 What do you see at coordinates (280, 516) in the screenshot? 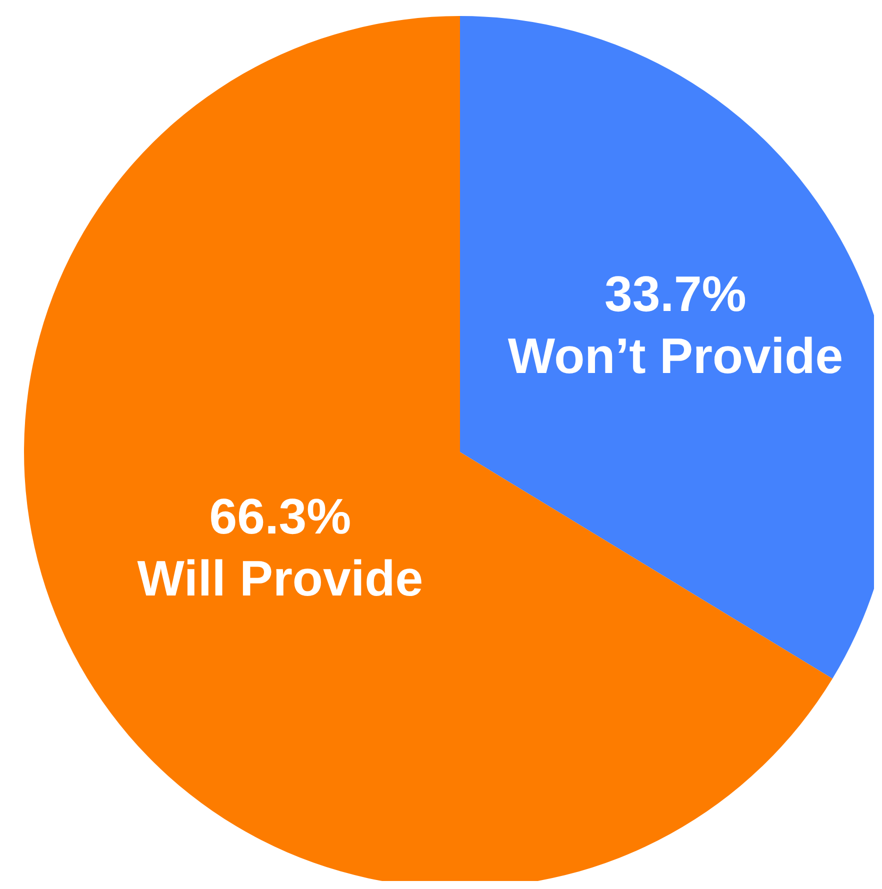
I see `data-label: 66.3%` at bounding box center [280, 516].